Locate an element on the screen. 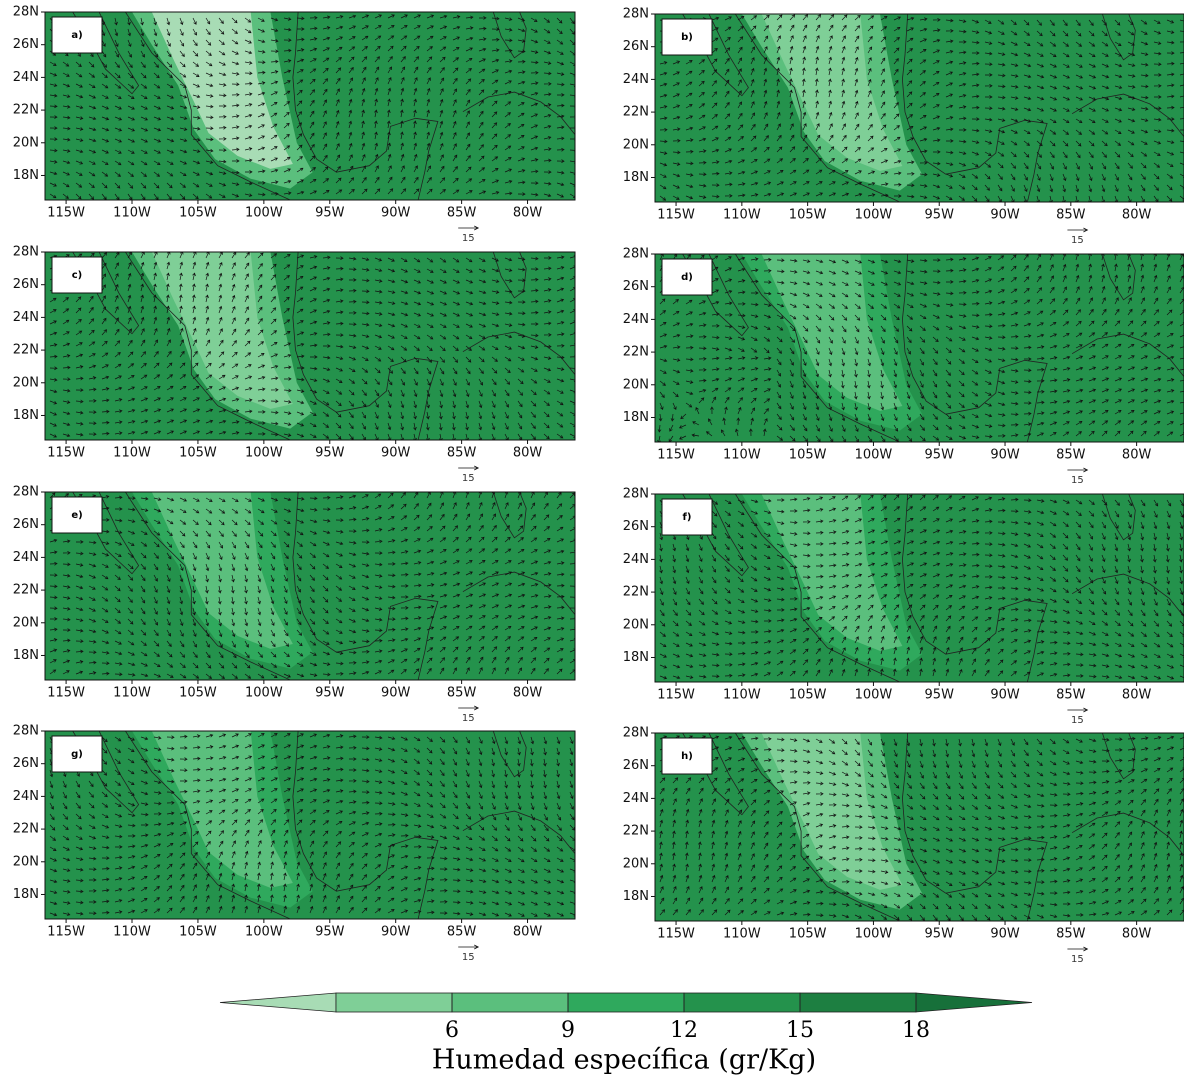 The image size is (1184, 1084). colorbar-tick-label: 9 is located at coordinates (568, 1030).